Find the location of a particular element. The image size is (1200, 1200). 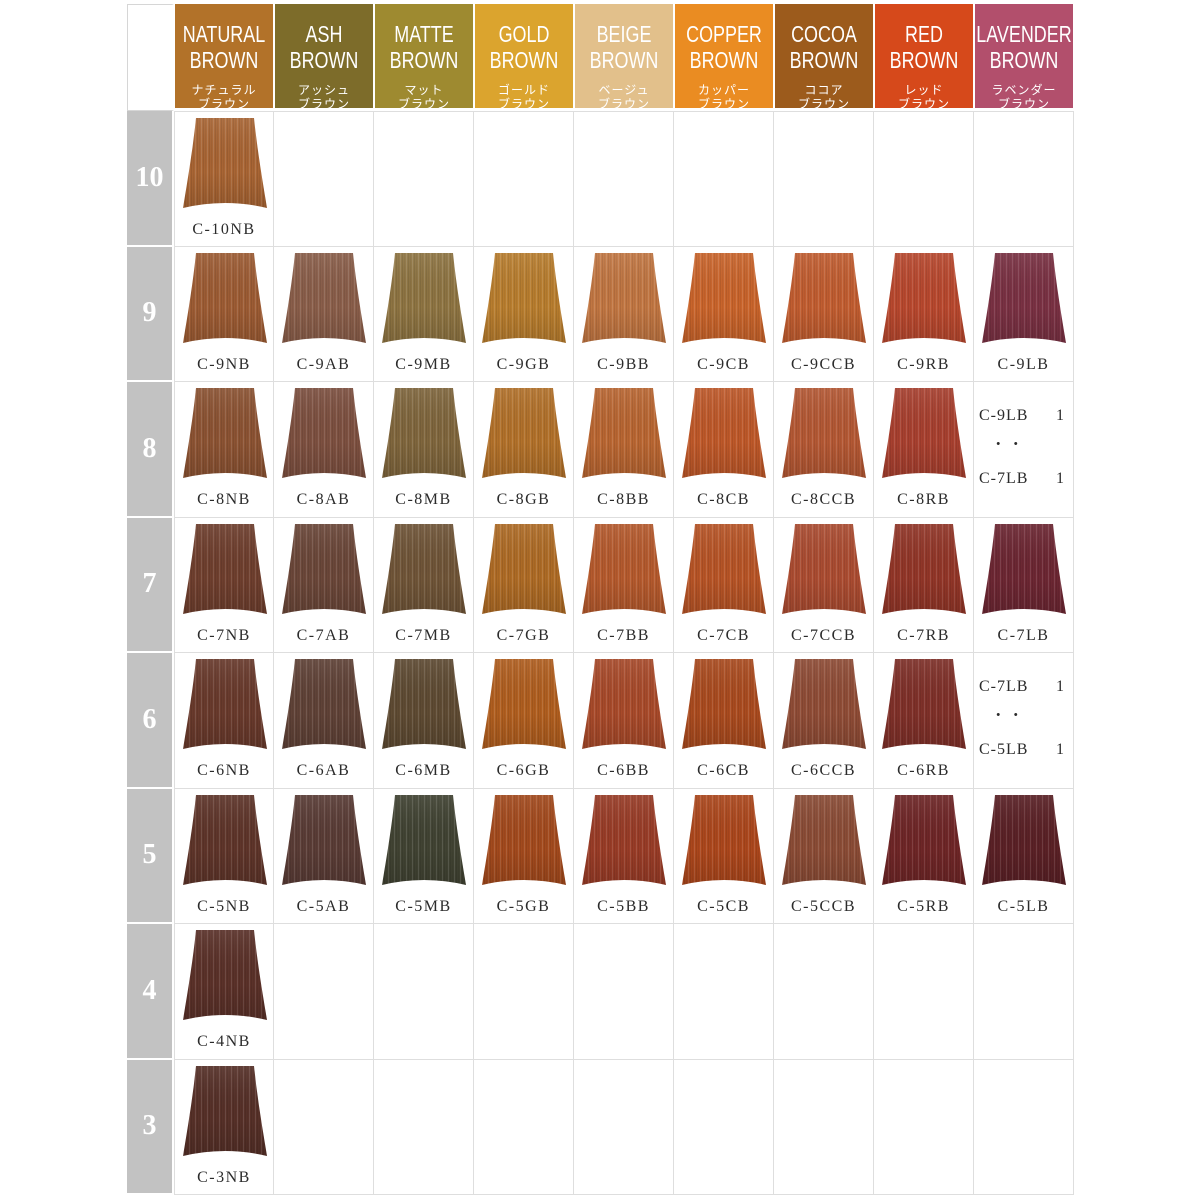

mix-ratio: 1 is located at coordinates (1060, 478).